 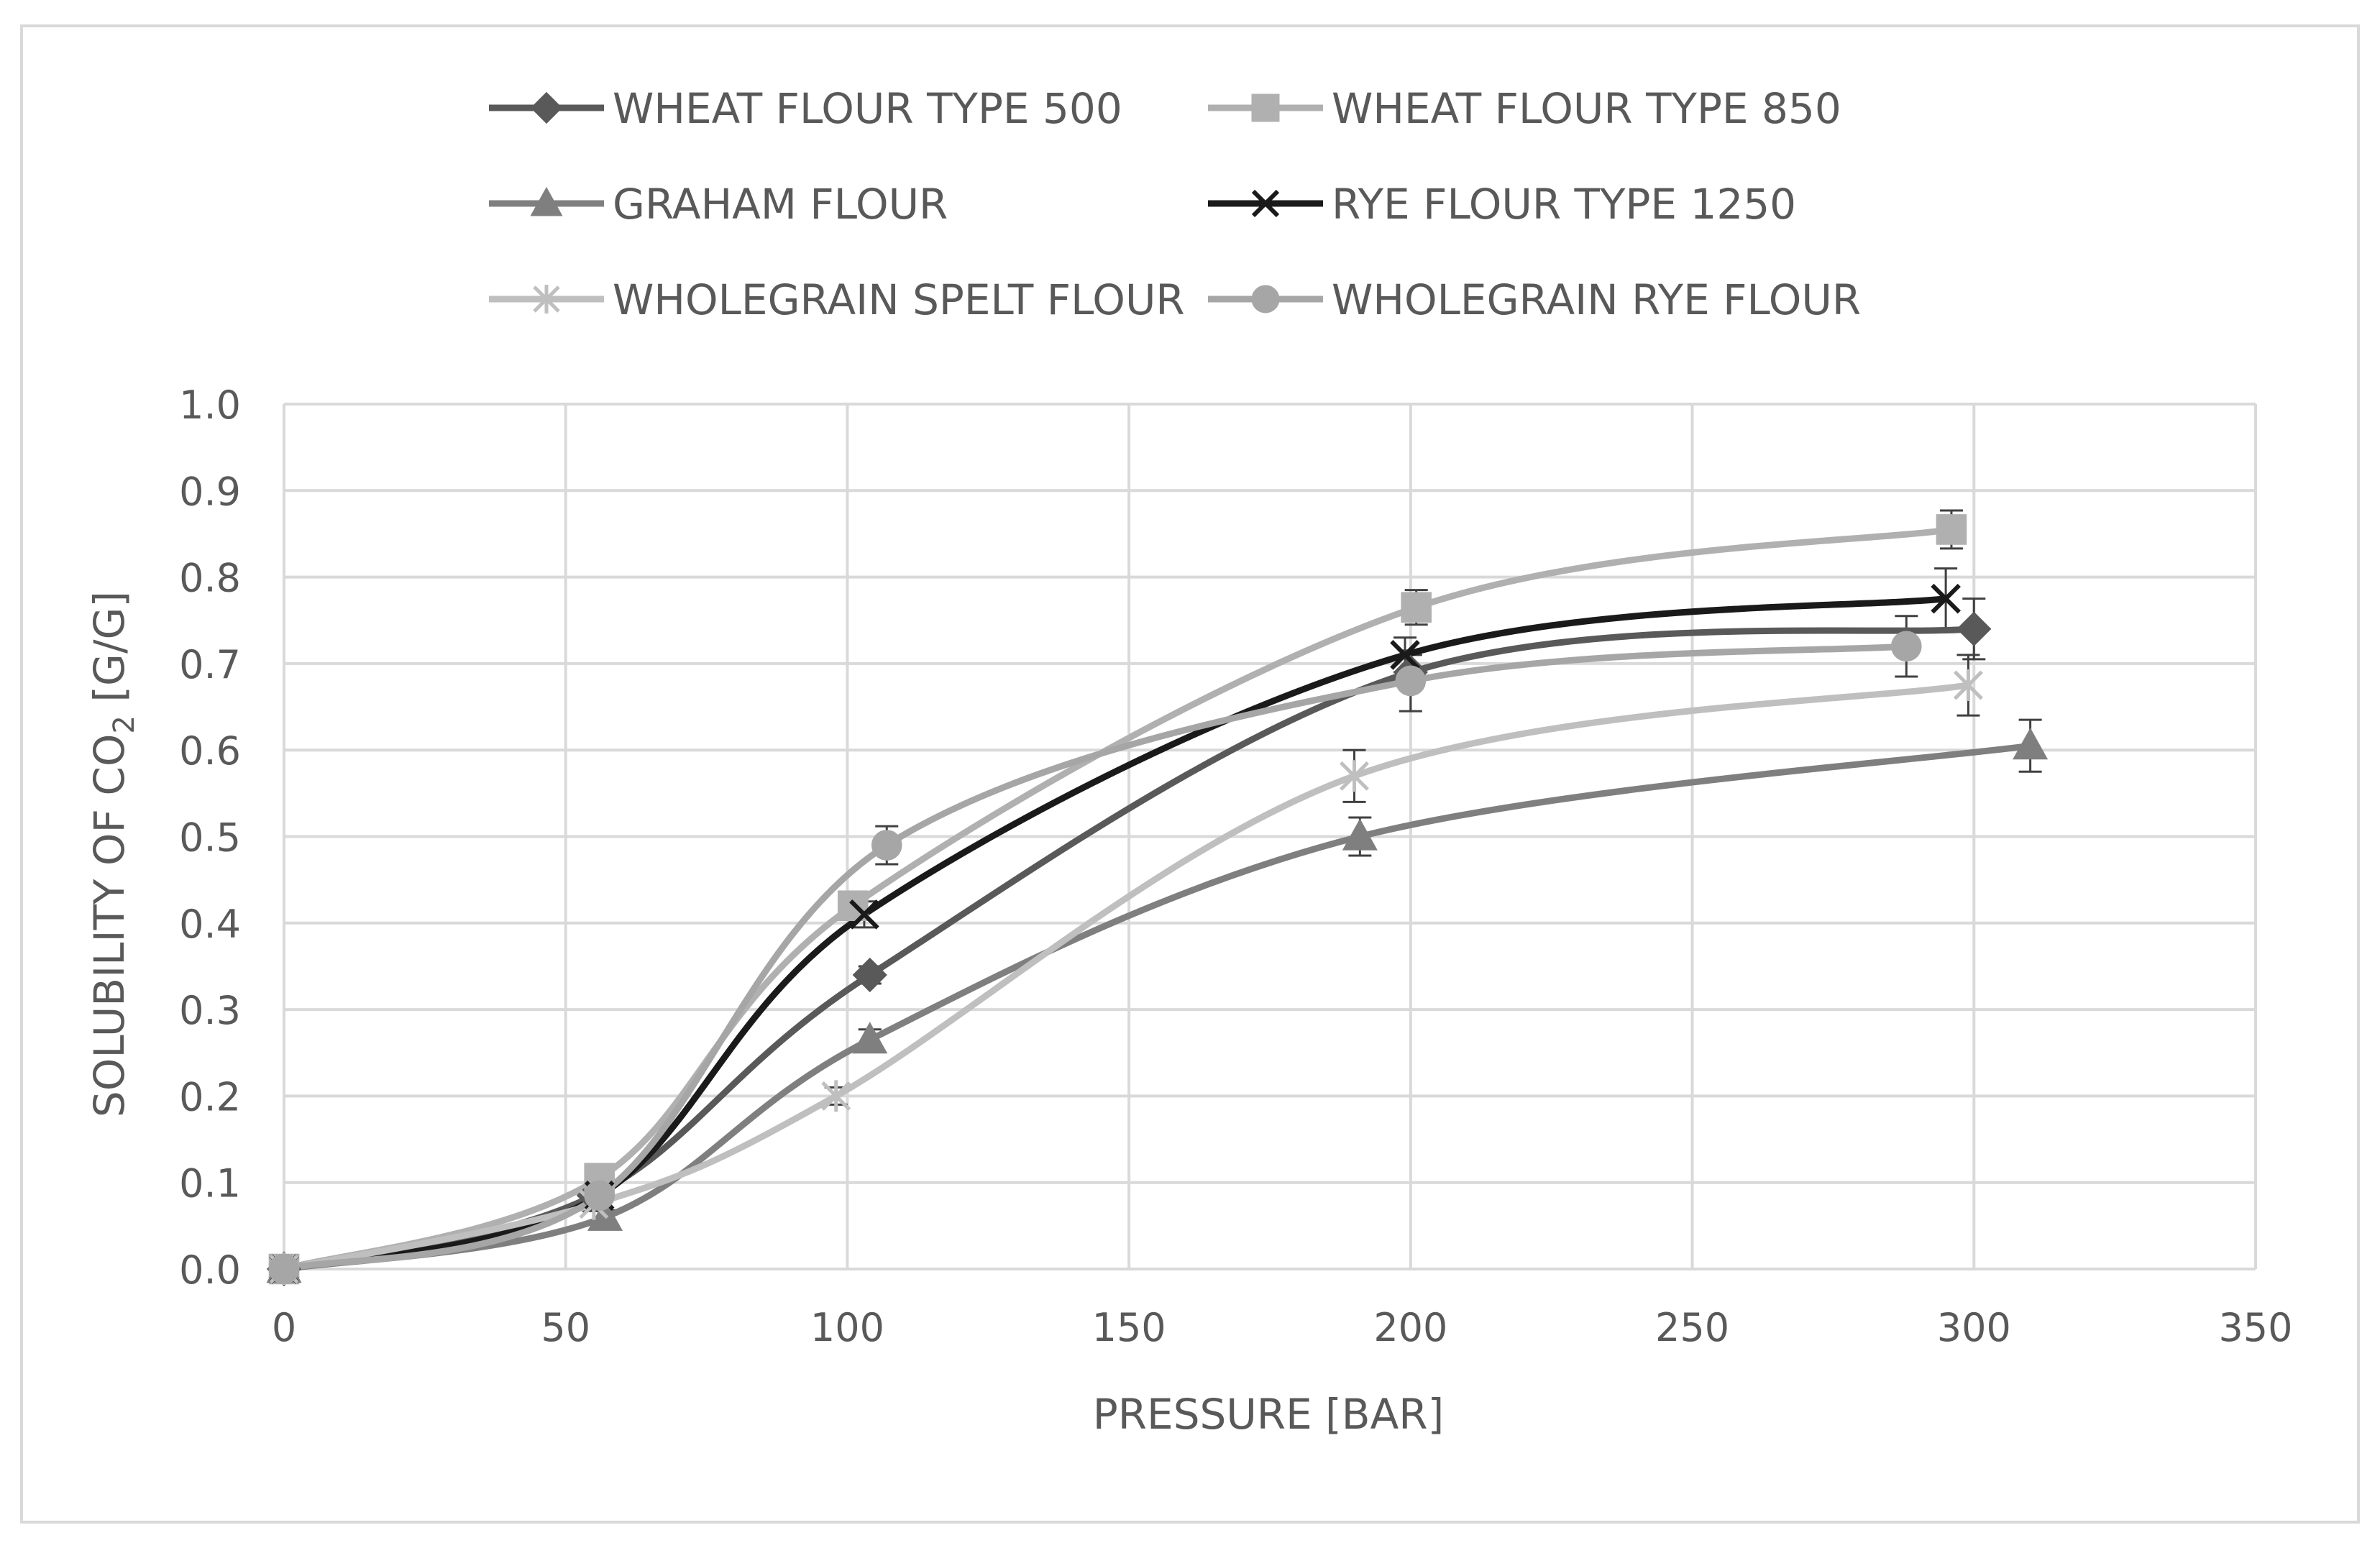 What do you see at coordinates (210, 664) in the screenshot?
I see `y-tick-label: 0.7` at bounding box center [210, 664].